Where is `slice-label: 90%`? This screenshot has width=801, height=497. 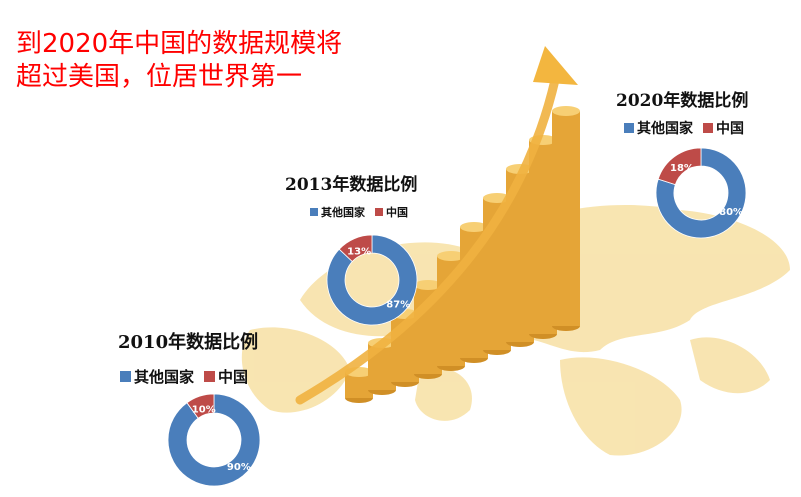 slice-label: 90% is located at coordinates (239, 467).